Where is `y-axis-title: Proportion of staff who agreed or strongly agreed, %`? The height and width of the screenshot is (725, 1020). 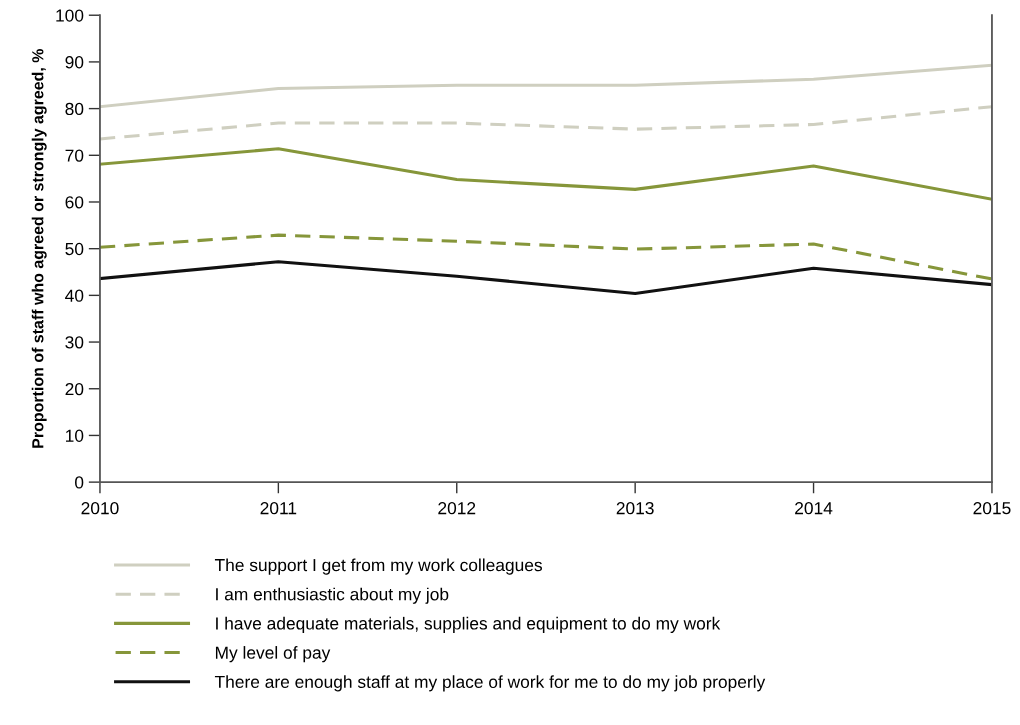
y-axis-title: Proportion of staff who agreed or strongly agreed, % is located at coordinates (39, 248).